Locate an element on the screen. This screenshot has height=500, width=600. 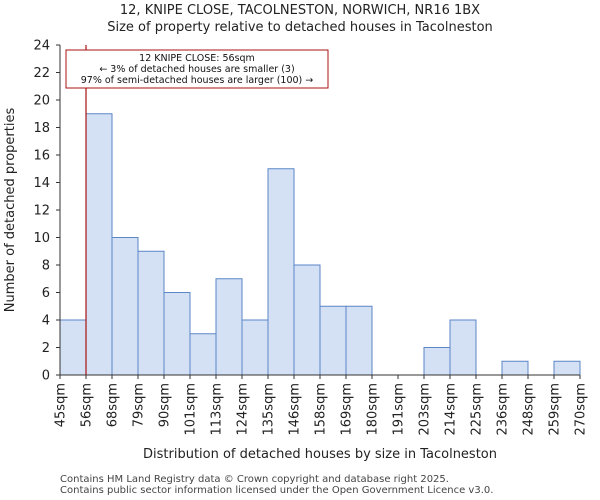
y-tick-label: 4 is located at coordinates (46, 321).